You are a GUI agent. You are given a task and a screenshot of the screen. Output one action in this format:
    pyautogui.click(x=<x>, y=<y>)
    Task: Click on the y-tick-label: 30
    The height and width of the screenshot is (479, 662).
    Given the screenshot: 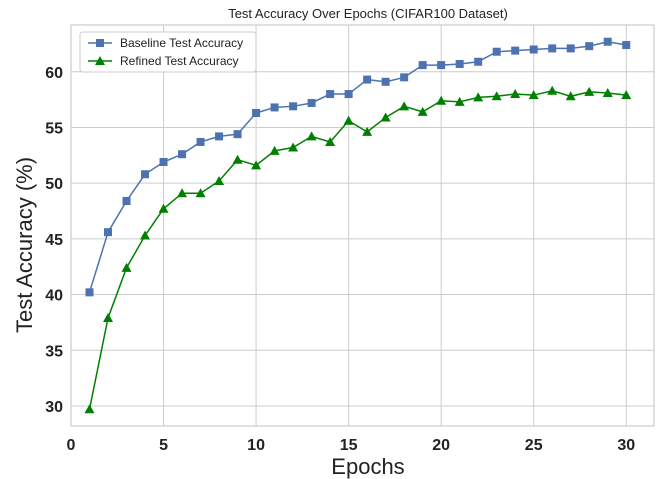 What is the action you would take?
    pyautogui.click(x=54, y=407)
    